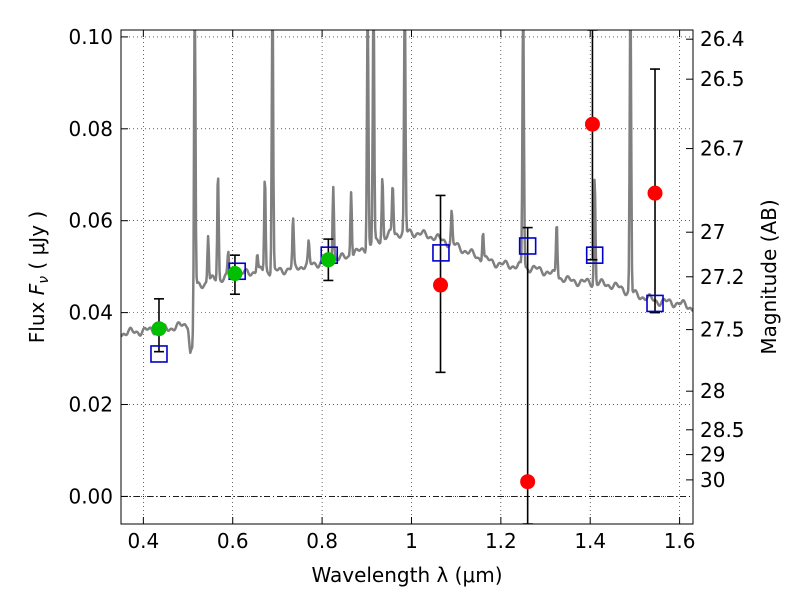  What do you see at coordinates (143, 541) in the screenshot?
I see `x-tick-label: 0.4` at bounding box center [143, 541].